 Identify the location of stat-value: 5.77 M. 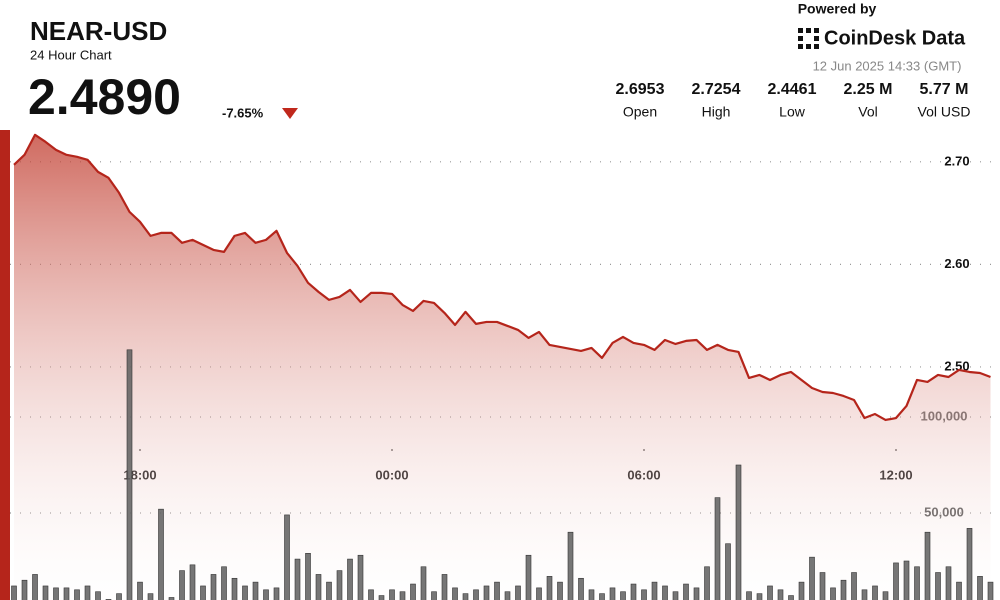
(944, 89).